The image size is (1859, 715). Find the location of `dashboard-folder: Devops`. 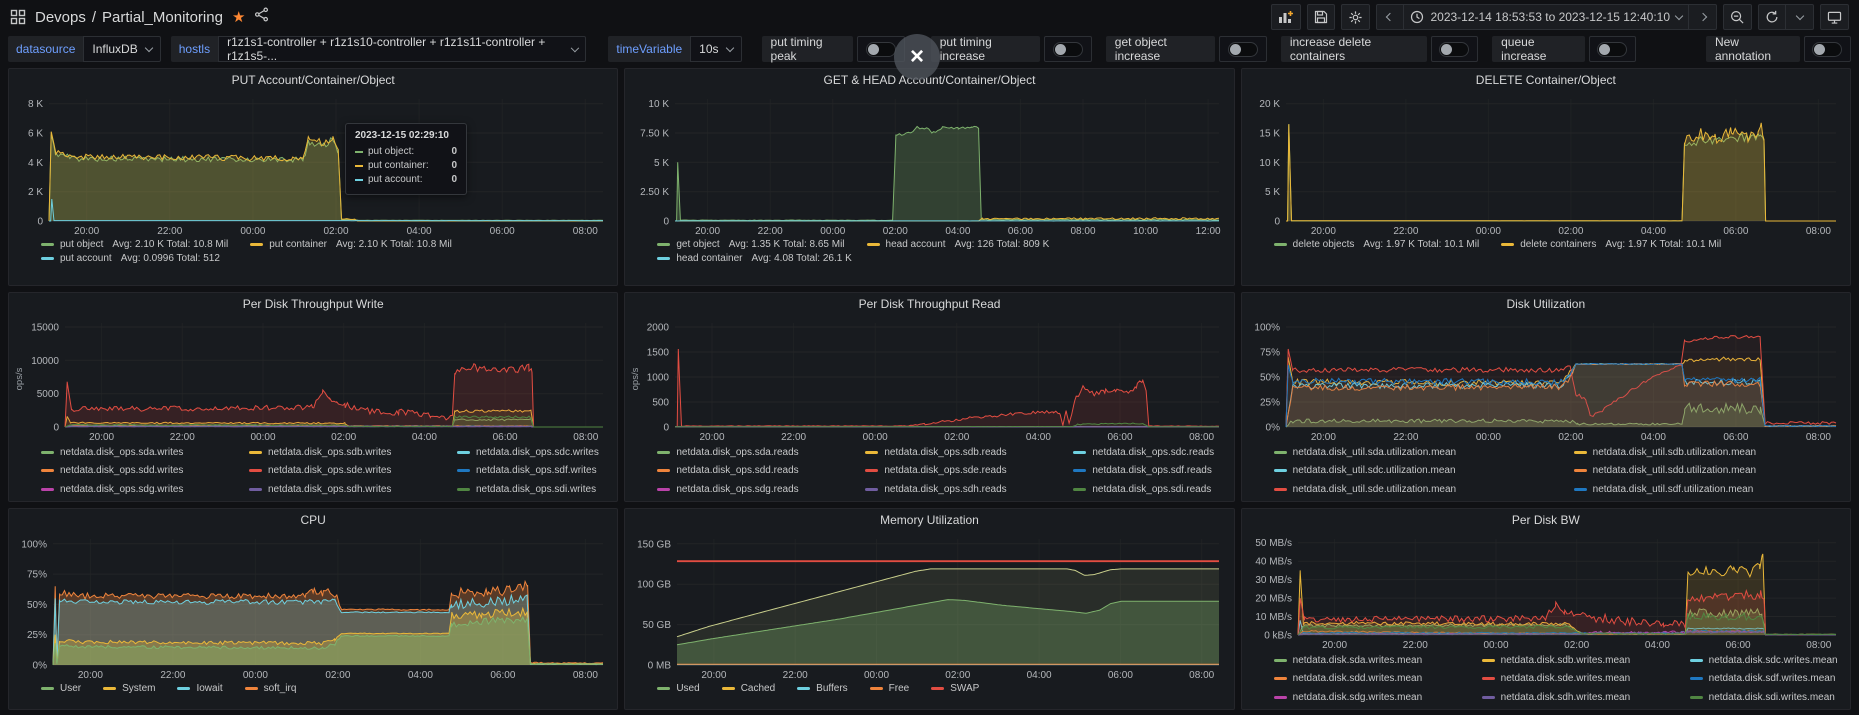

dashboard-folder: Devops is located at coordinates (60, 17).